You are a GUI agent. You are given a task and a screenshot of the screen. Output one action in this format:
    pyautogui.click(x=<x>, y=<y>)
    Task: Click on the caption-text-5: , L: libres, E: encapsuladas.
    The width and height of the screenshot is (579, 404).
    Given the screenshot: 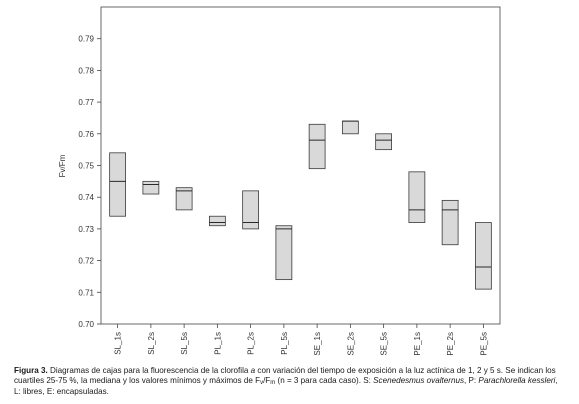 What is the action you would take?
    pyautogui.click(x=286, y=386)
    